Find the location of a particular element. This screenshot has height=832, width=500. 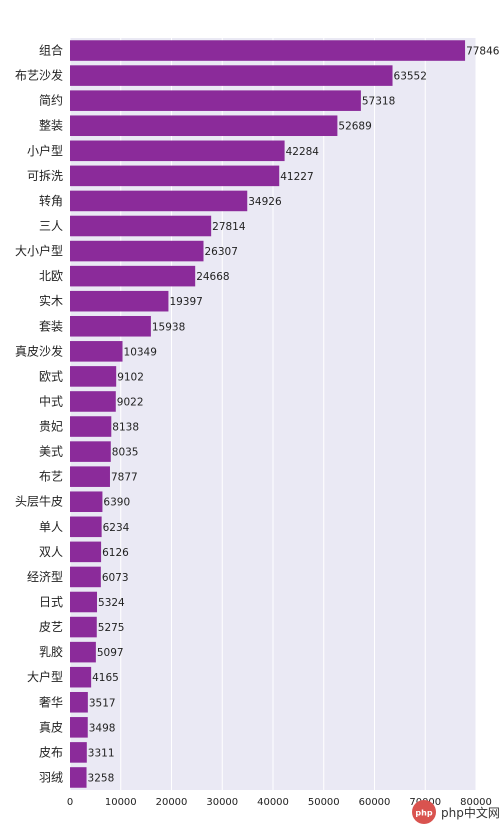

value-label: 3258 is located at coordinates (101, 778).